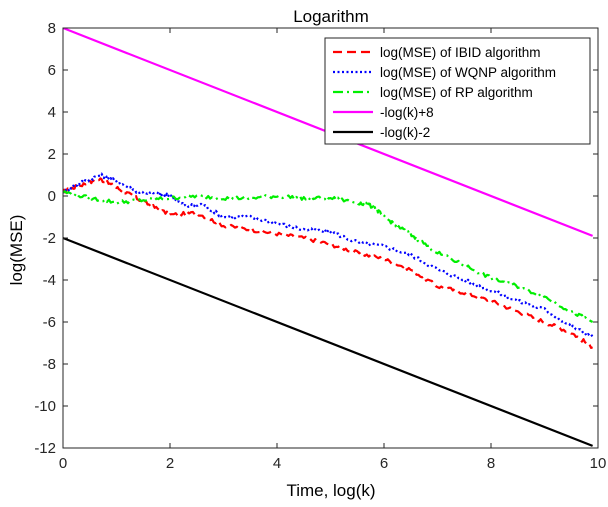 This screenshot has width=608, height=507. What do you see at coordinates (49, 238) in the screenshot?
I see `y-tick-label-5: -2` at bounding box center [49, 238].